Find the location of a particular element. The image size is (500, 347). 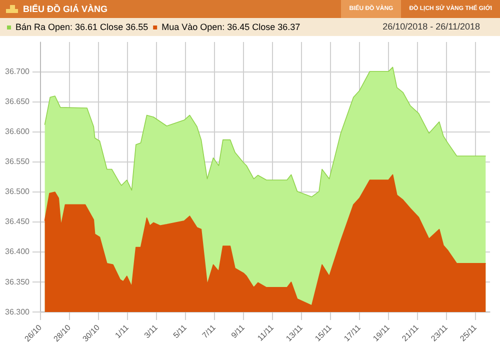

y-tick-label: 36.650 is located at coordinates (17, 101).